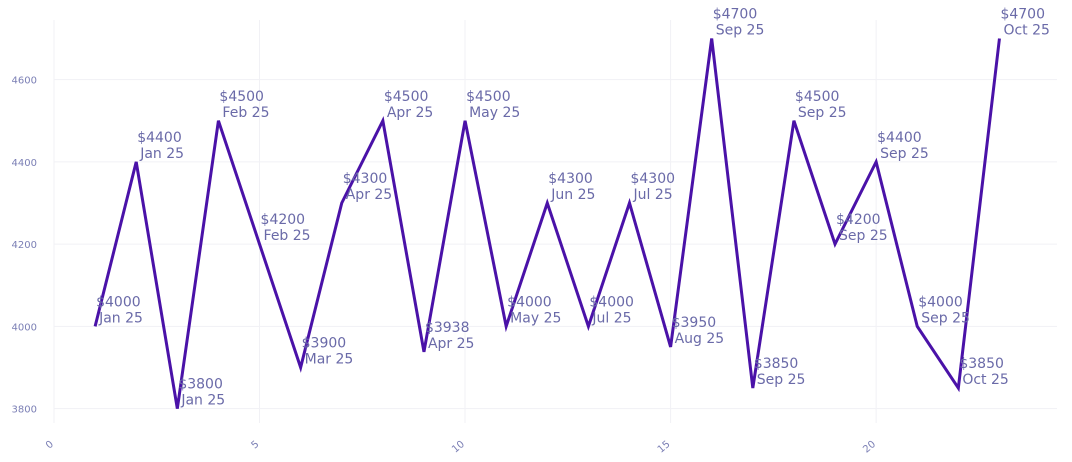  I want to click on y-tick-label: 4600, so click(24, 81).